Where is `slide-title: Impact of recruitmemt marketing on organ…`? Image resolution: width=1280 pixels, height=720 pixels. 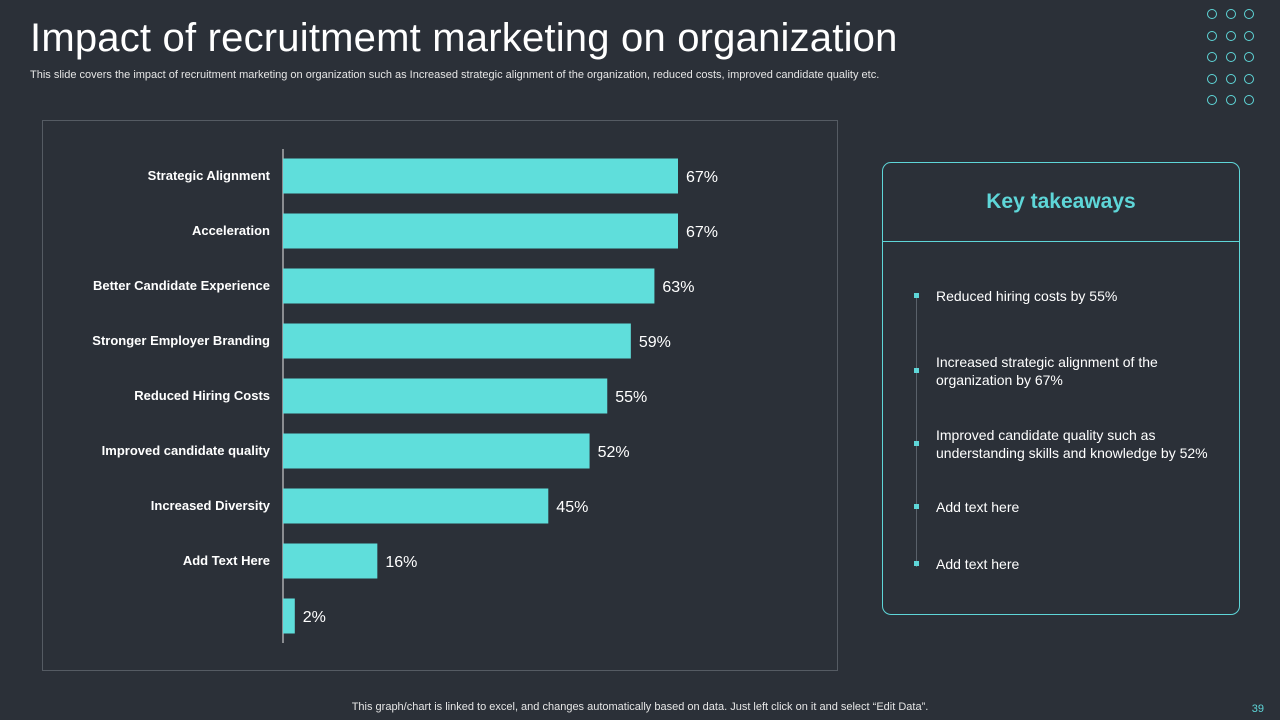 slide-title: Impact of recruitmemt marketing on organ… is located at coordinates (464, 38).